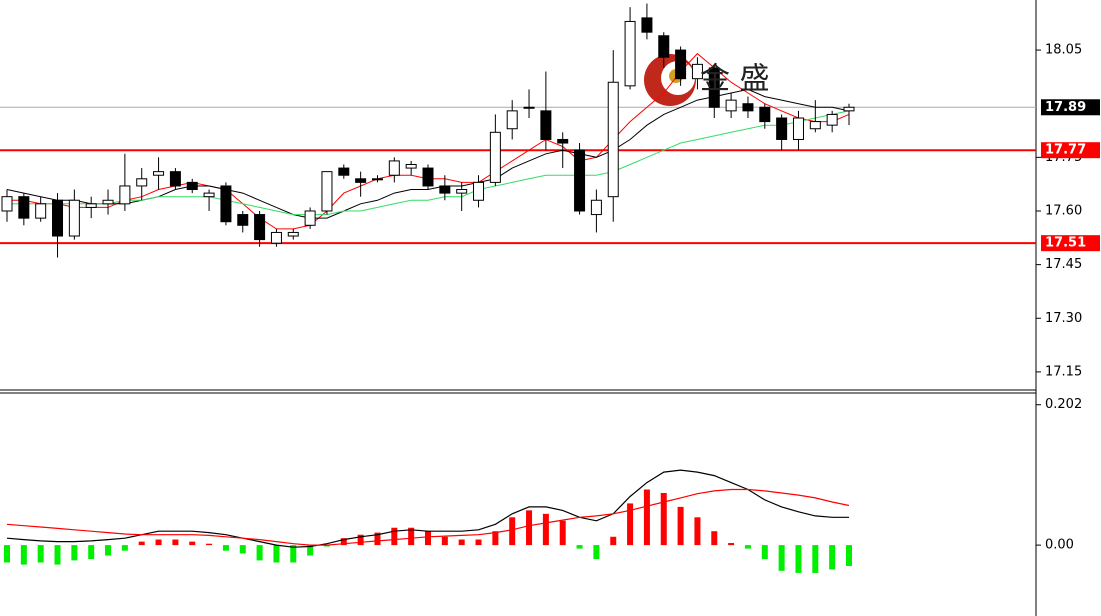  What do you see at coordinates (735, 79) in the screenshot?
I see `watermark: 金 盛` at bounding box center [735, 79].